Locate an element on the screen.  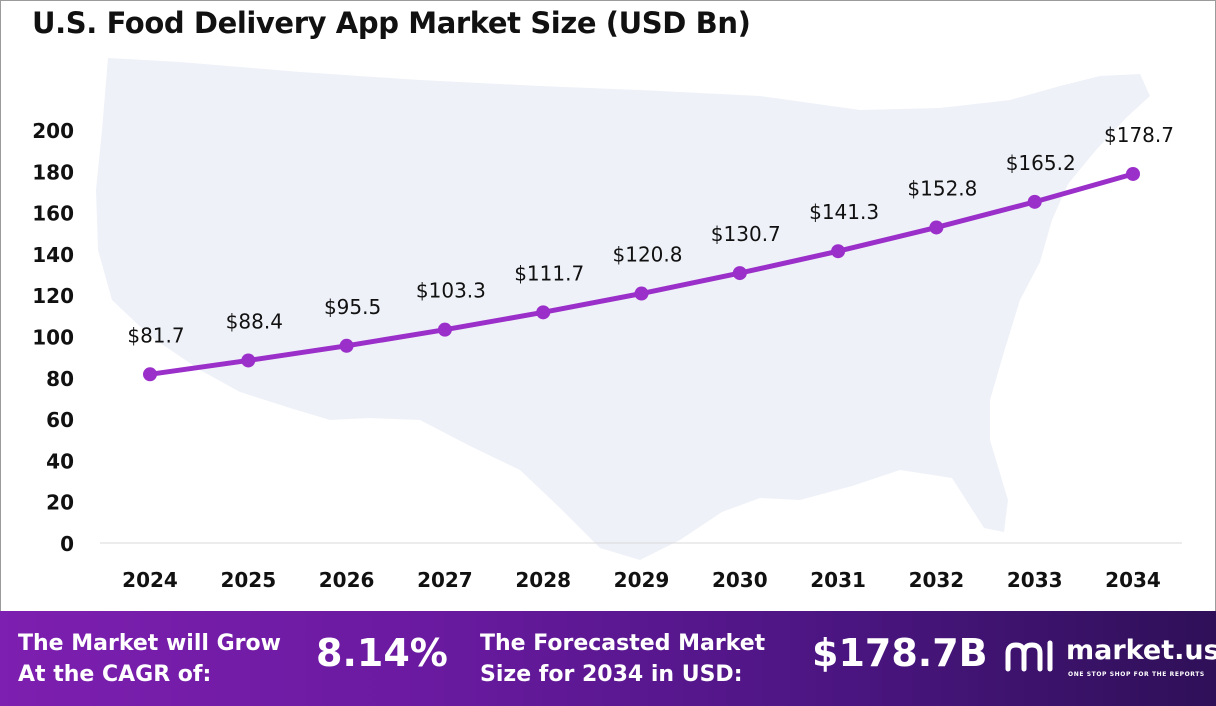
cagr-label: The Market will Grow At the CAGR of: is located at coordinates (149, 659).